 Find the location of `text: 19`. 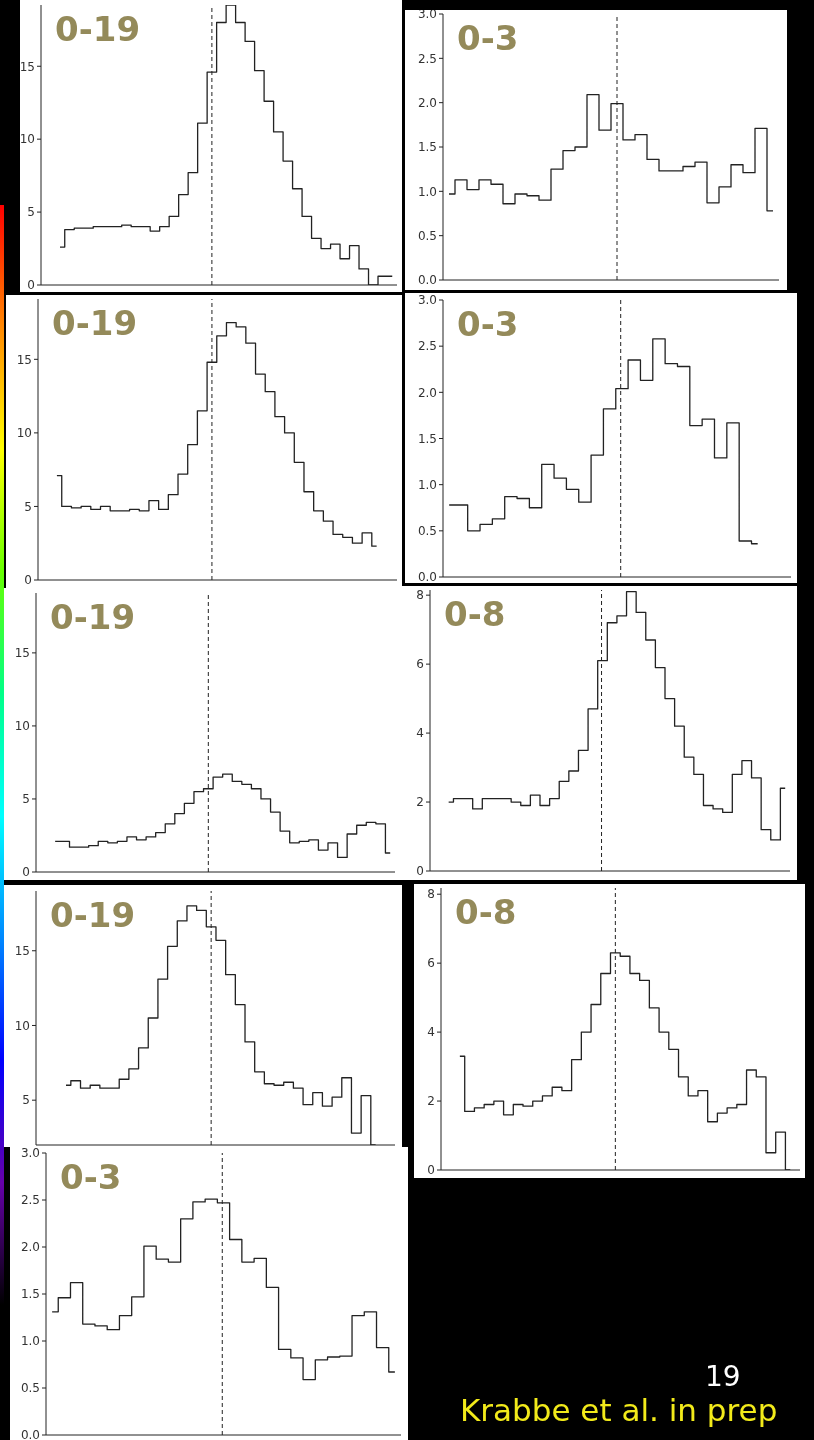

text: 19 is located at coordinates (723, 1376).